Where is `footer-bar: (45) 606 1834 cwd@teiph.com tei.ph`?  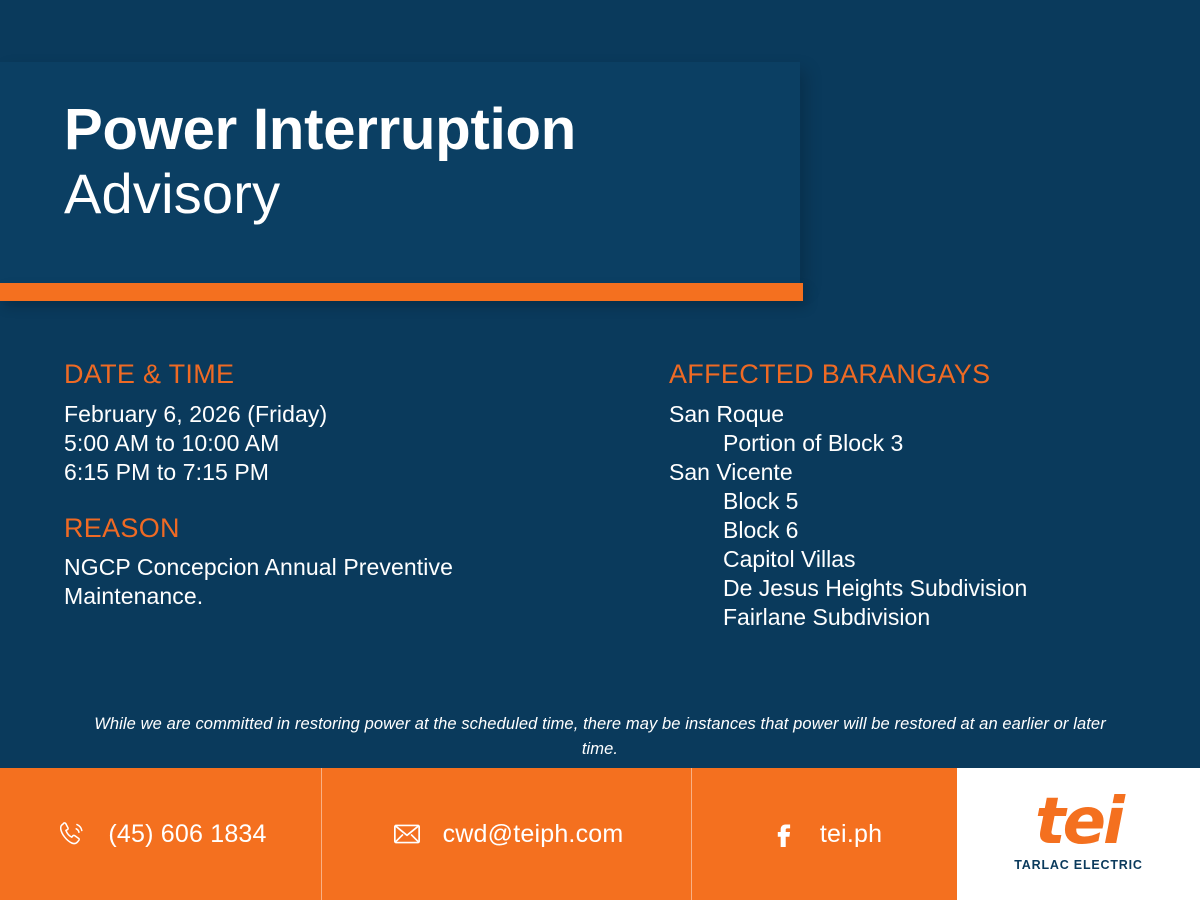 footer-bar: (45) 606 1834 cwd@teiph.com tei.ph is located at coordinates (600, 834).